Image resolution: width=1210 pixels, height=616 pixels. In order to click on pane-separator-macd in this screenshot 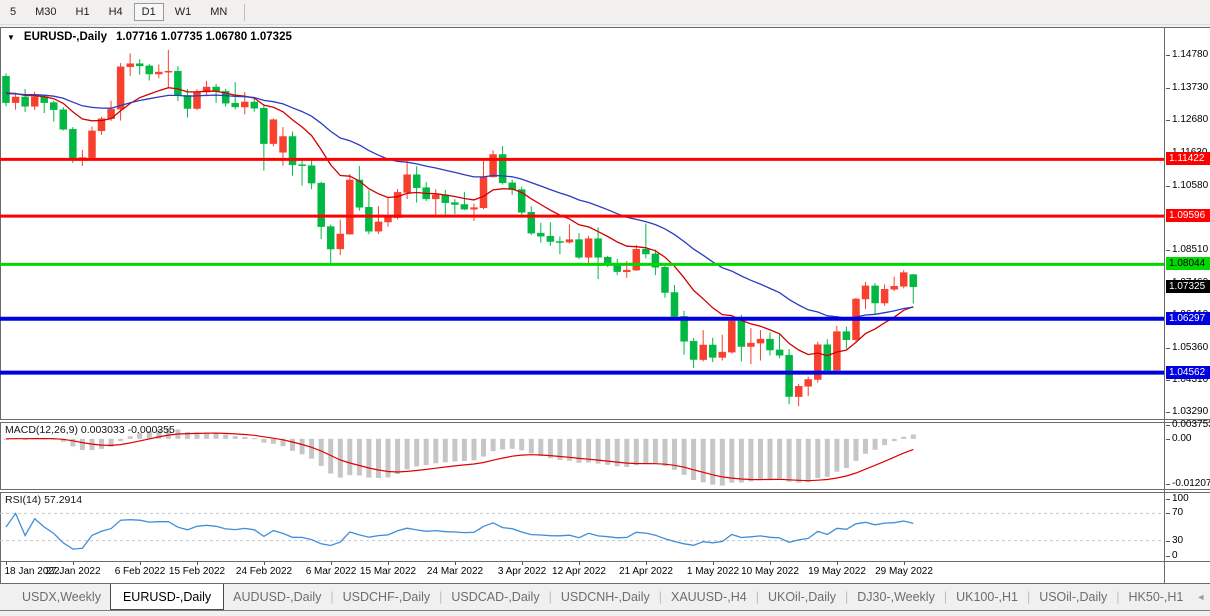, I will do `click(605, 421)`.